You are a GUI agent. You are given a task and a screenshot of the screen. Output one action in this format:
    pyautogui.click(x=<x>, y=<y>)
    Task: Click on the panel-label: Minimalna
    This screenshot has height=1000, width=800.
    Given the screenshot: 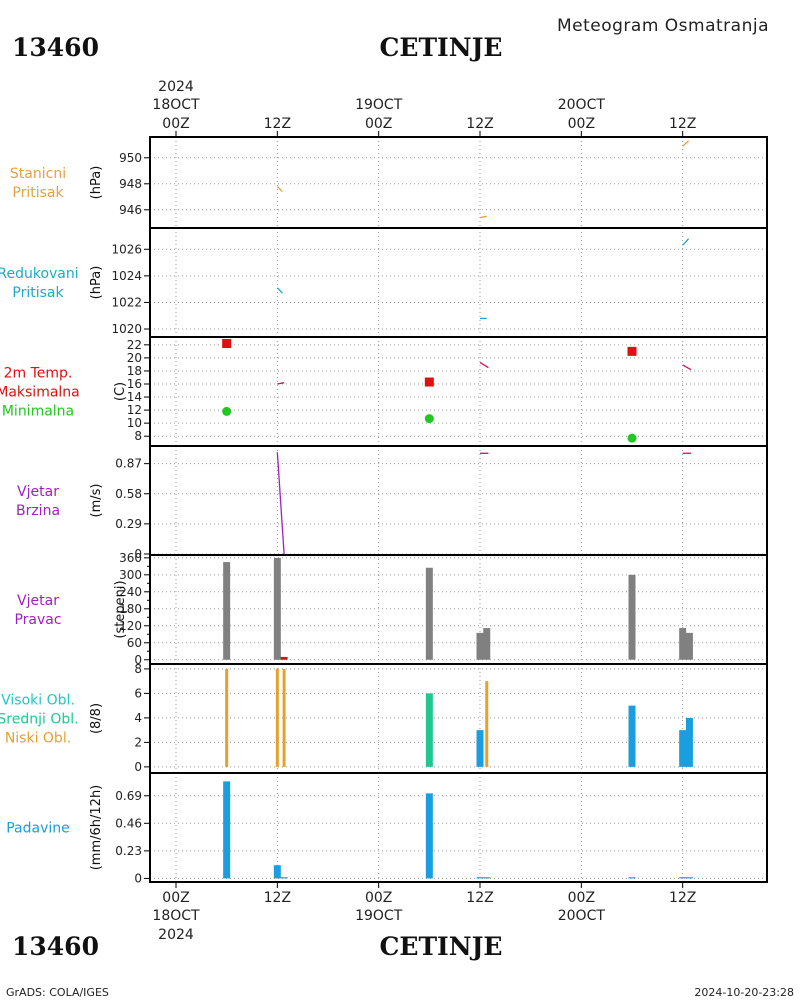 What is the action you would take?
    pyautogui.click(x=38, y=412)
    